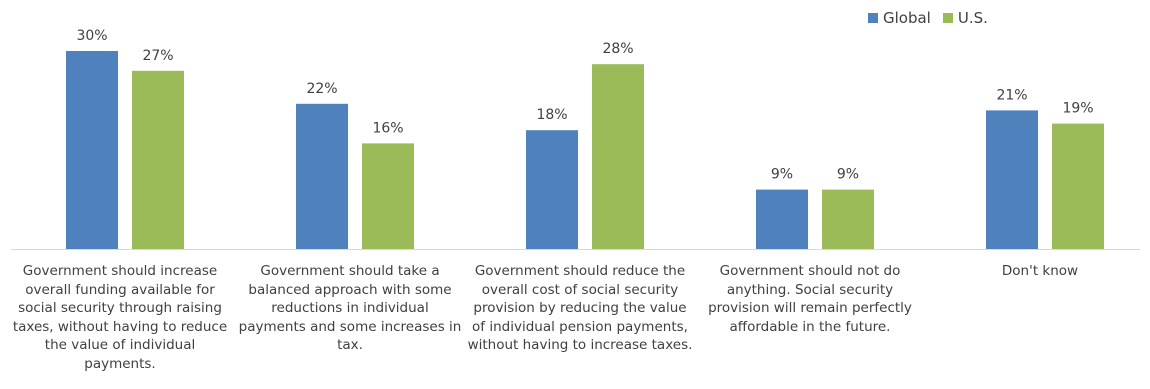 This screenshot has height=389, width=1150. I want to click on data-label-us-4: 9%, so click(848, 175).